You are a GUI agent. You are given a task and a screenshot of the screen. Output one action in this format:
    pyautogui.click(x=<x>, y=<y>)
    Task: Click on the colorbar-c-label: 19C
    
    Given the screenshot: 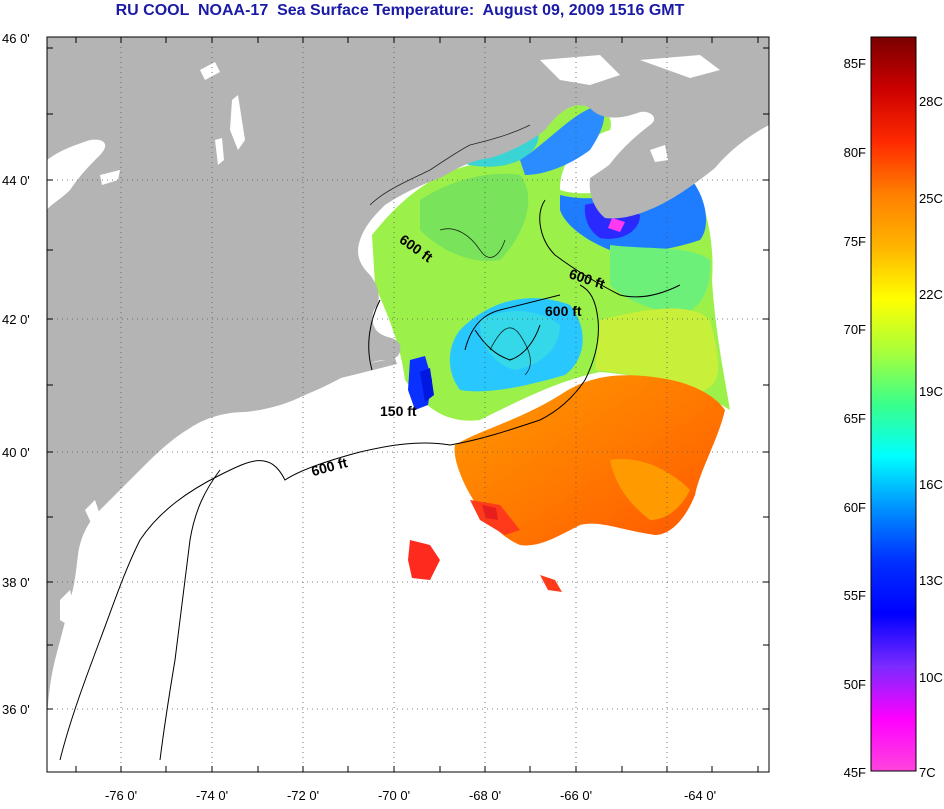 What is the action you would take?
    pyautogui.click(x=931, y=391)
    